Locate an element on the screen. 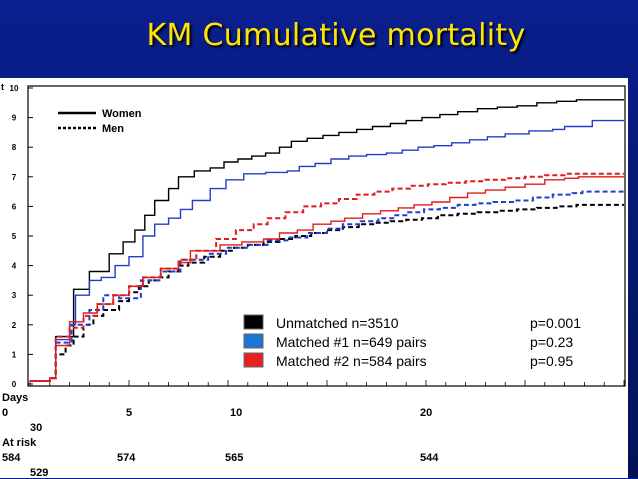  y-tick-label: 8 is located at coordinates (14, 147).